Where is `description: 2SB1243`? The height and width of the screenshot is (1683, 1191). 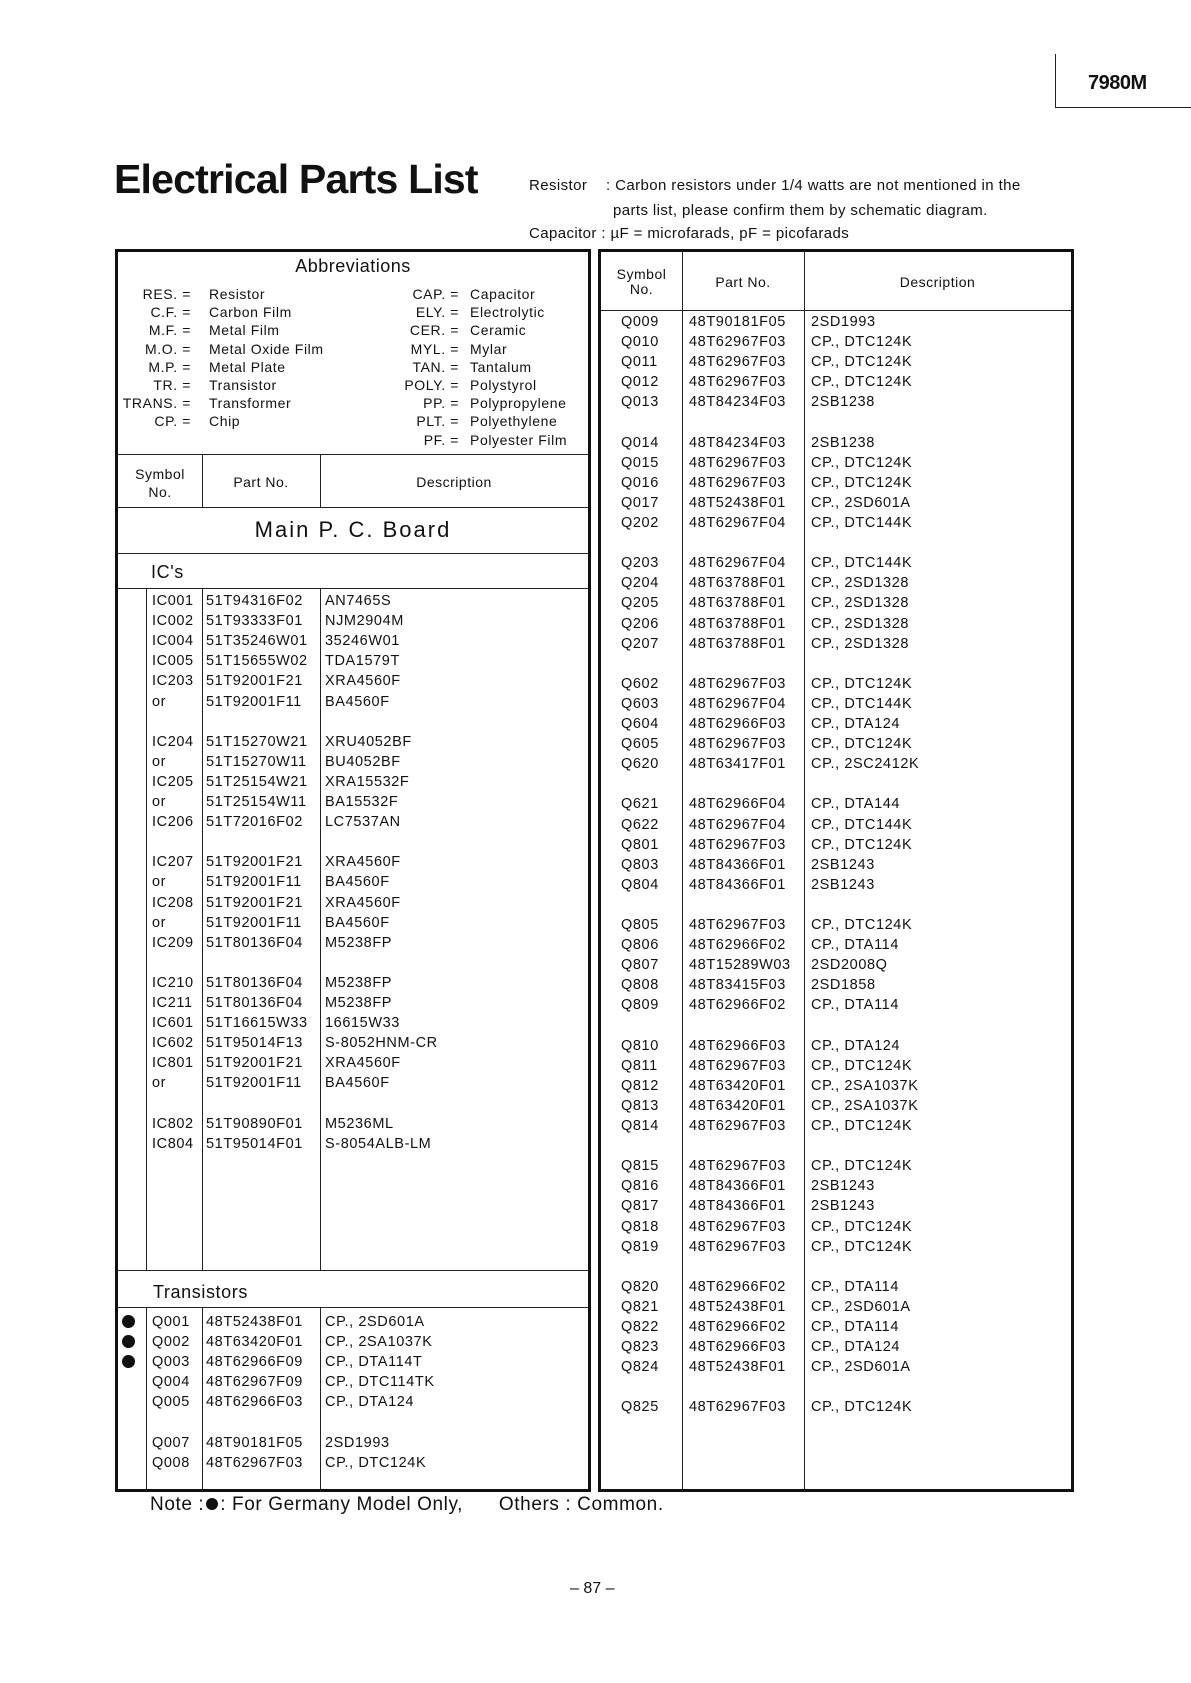 description: 2SB1243 is located at coordinates (843, 1206).